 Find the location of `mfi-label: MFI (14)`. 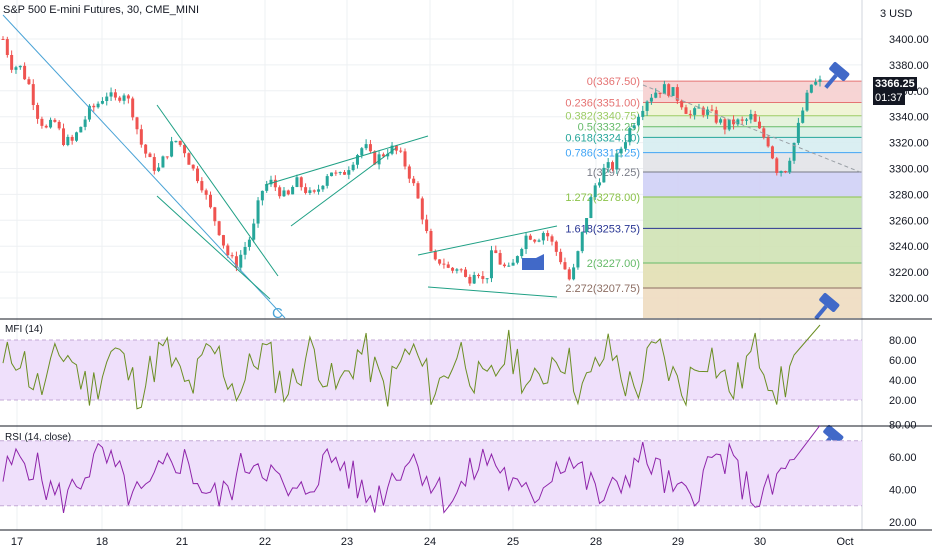

mfi-label: MFI (14) is located at coordinates (24, 329).